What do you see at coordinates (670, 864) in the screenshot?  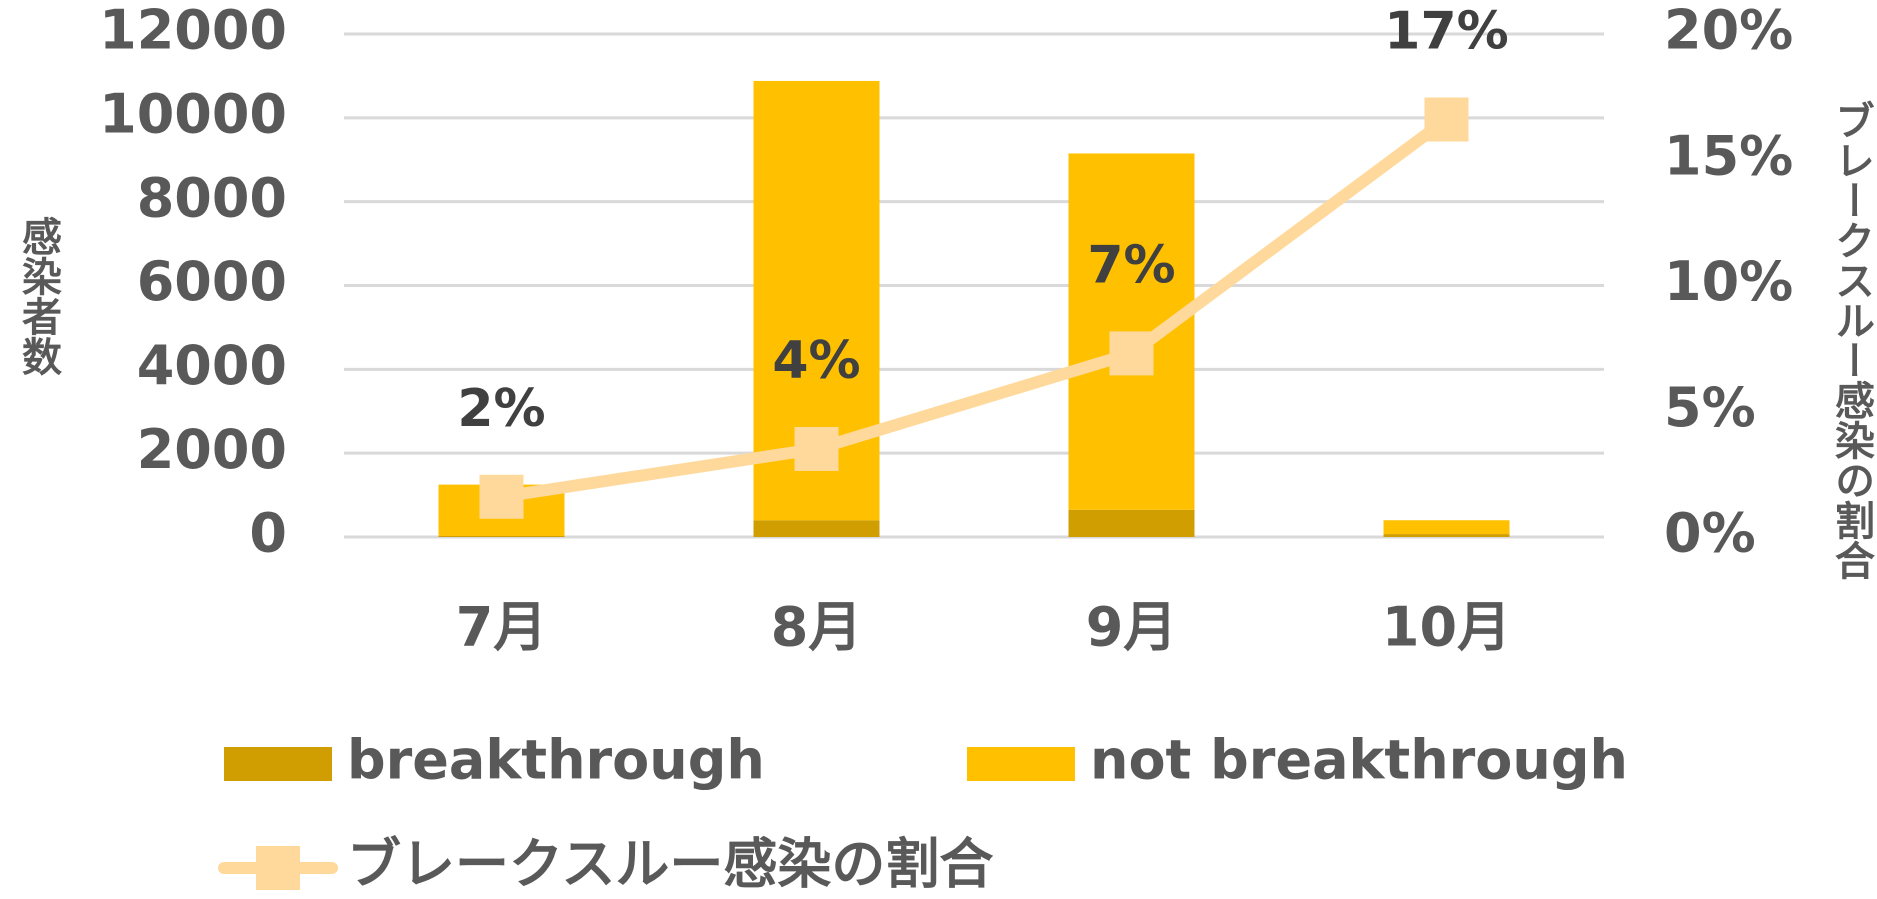 I see `legend-label: ブレークスルー感染の割合` at bounding box center [670, 864].